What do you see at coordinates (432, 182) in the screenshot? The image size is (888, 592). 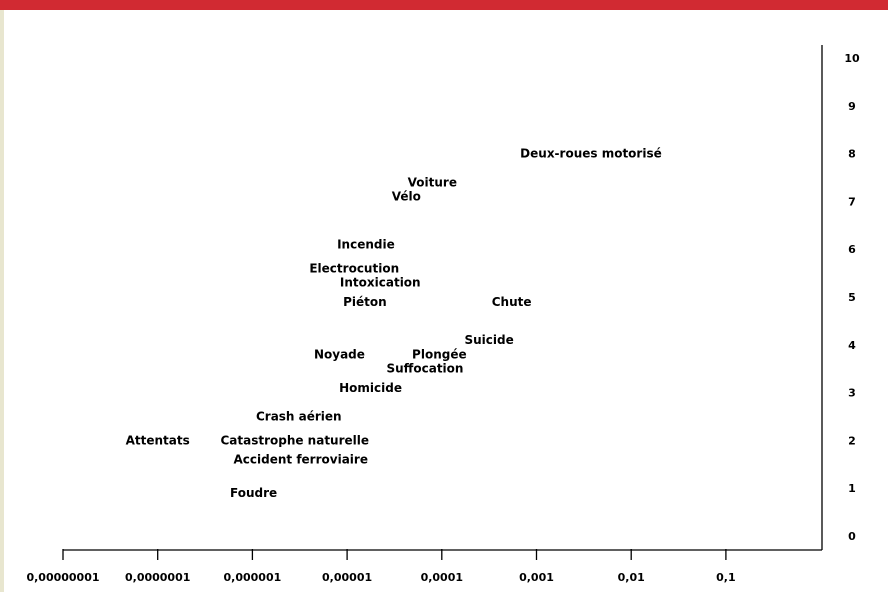 I see `data-point-label: Voiture` at bounding box center [432, 182].